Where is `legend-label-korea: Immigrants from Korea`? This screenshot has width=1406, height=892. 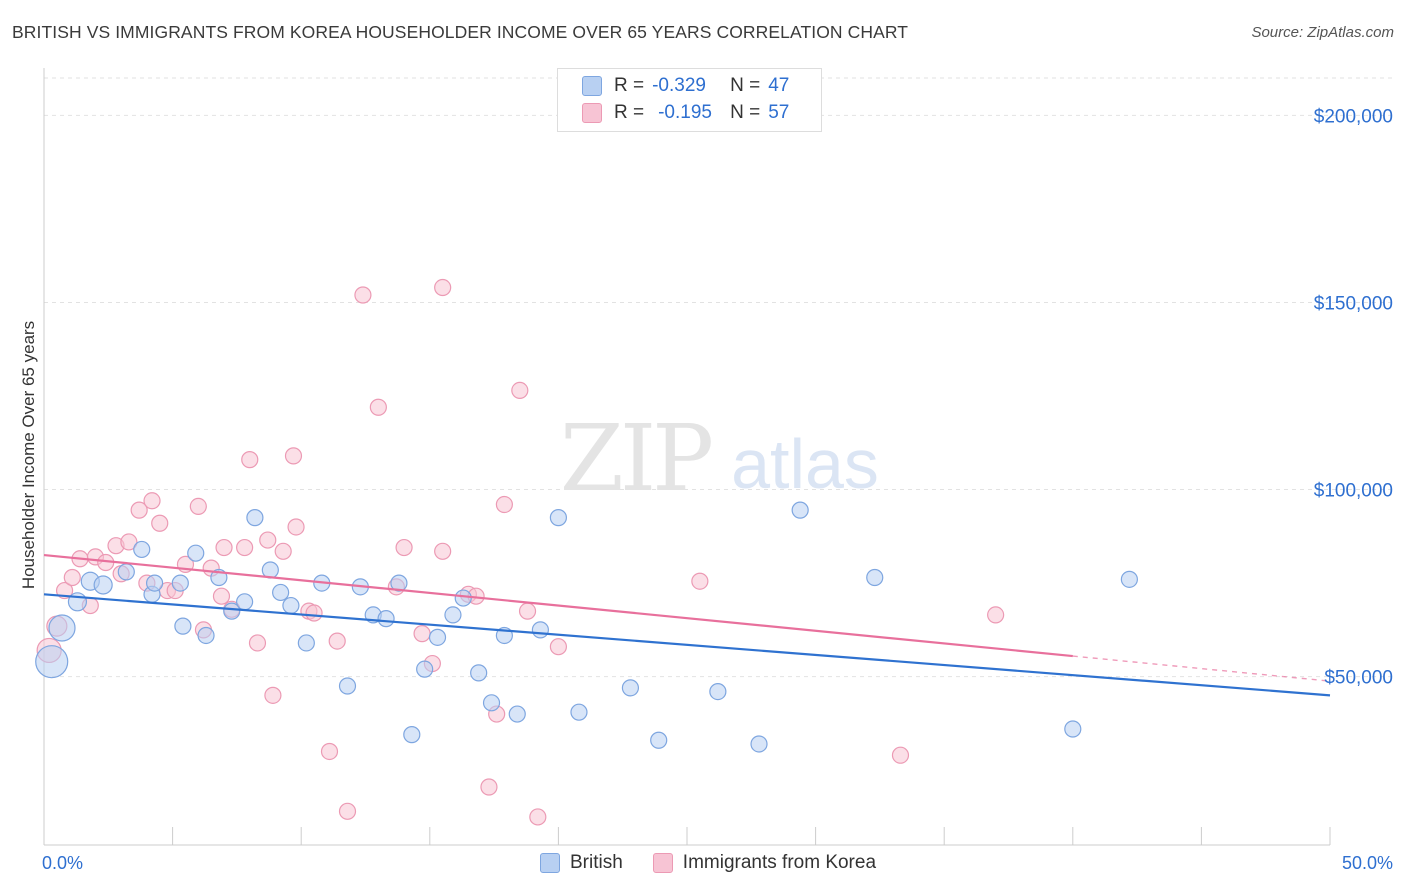
legend-label-korea: Immigrants from Korea is located at coordinates (779, 862).